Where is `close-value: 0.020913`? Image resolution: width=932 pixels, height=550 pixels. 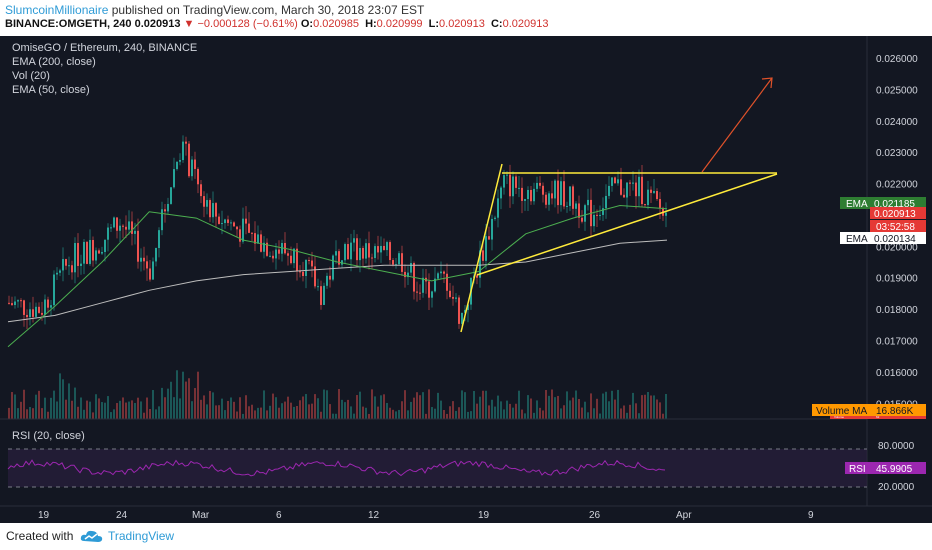 close-value: 0.020913 is located at coordinates (525, 24).